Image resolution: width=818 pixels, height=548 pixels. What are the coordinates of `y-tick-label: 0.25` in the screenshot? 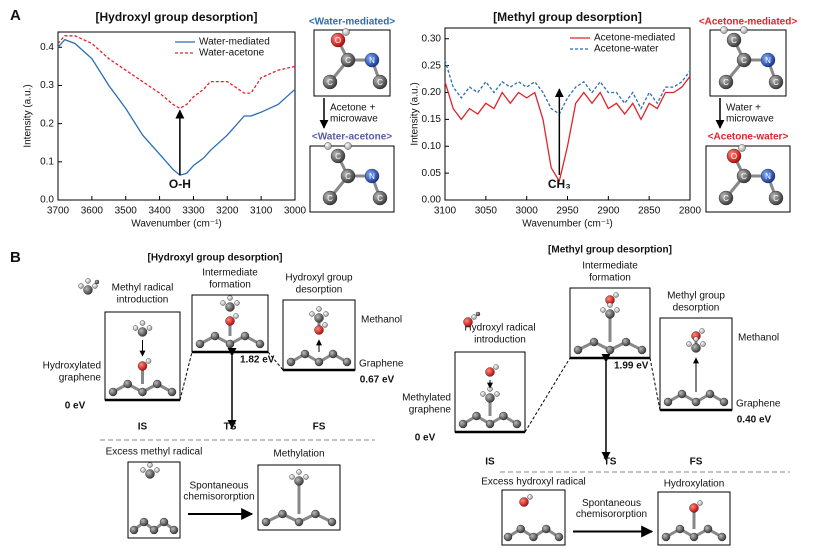 It's located at (432, 65).